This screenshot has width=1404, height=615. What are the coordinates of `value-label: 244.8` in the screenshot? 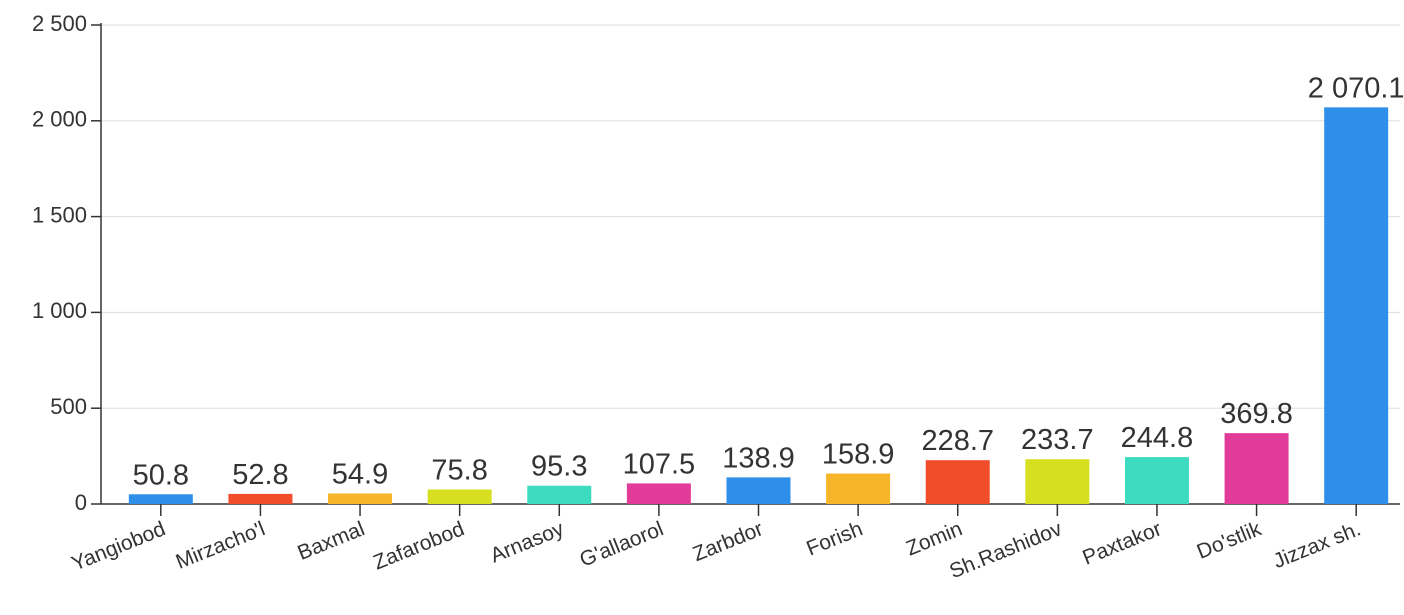 It's located at (1157, 438).